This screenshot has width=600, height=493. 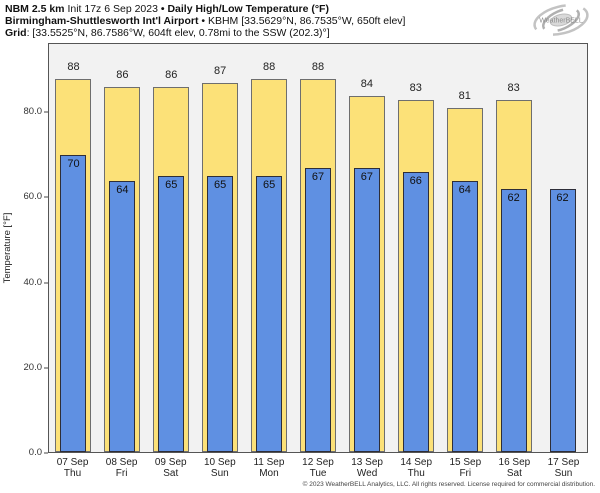 I want to click on x-tick-label: 07 Sep Thu, so click(x=72, y=468).